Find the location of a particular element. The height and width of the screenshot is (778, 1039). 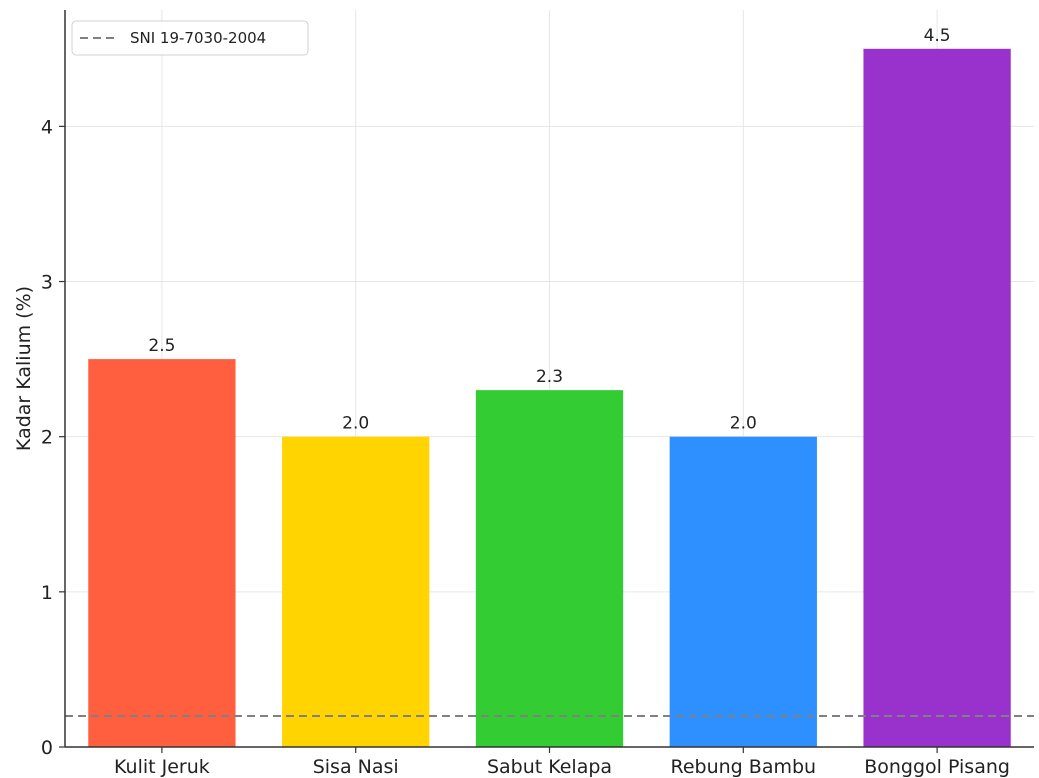

bar-value-label: 4.5 is located at coordinates (937, 36).